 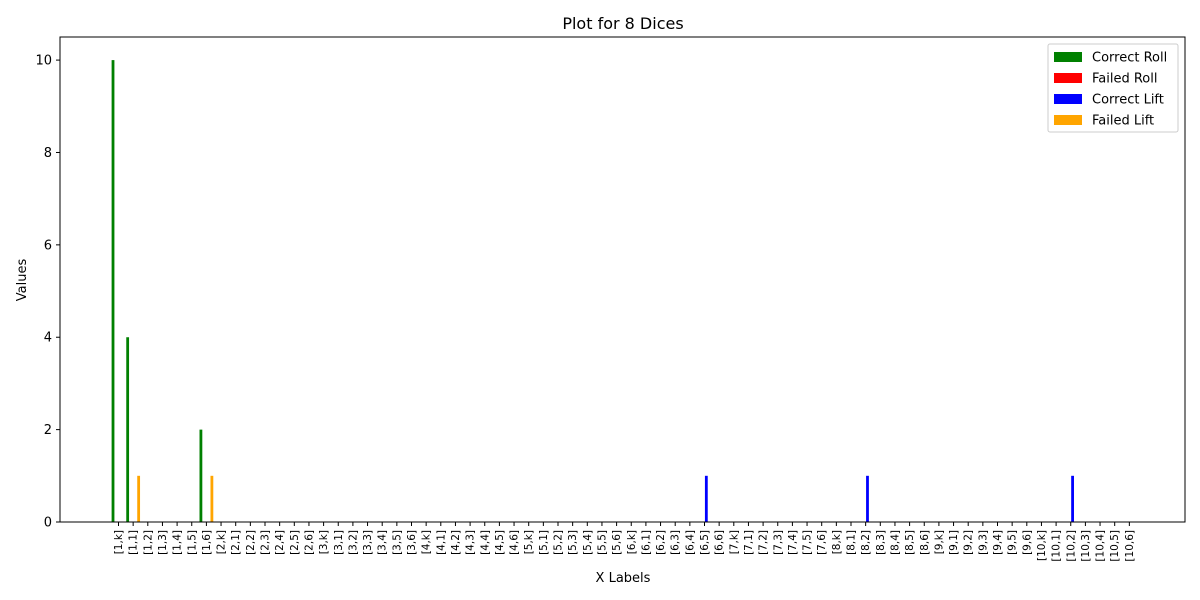 What do you see at coordinates (148, 542) in the screenshot?
I see `x-tick-label: [1,2]` at bounding box center [148, 542].